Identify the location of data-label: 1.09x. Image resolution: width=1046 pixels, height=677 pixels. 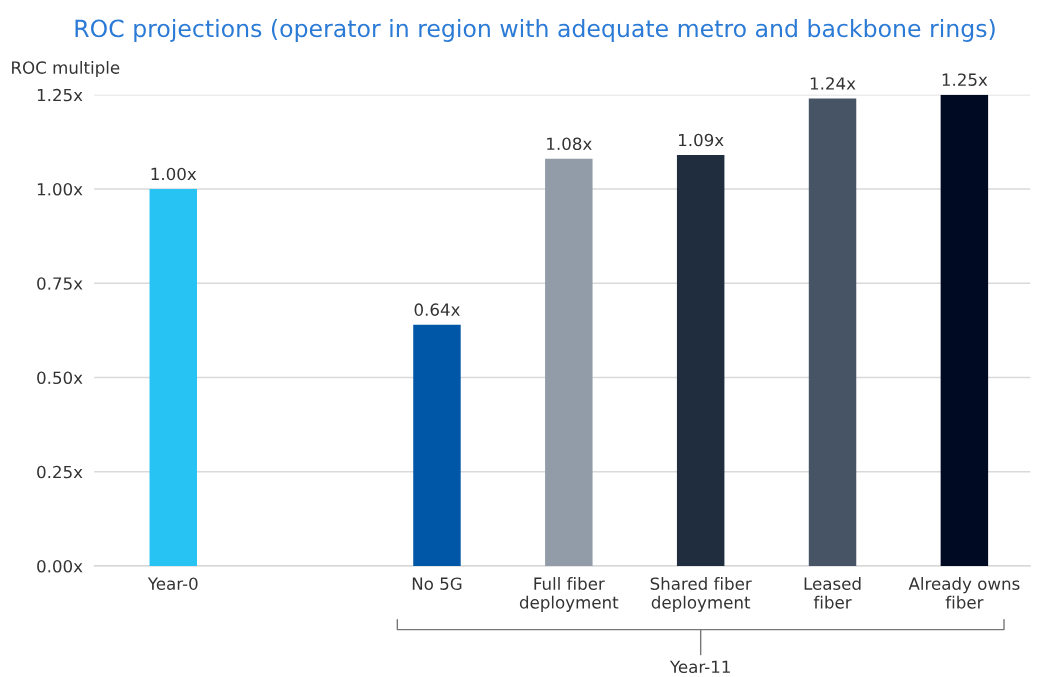
(701, 140).